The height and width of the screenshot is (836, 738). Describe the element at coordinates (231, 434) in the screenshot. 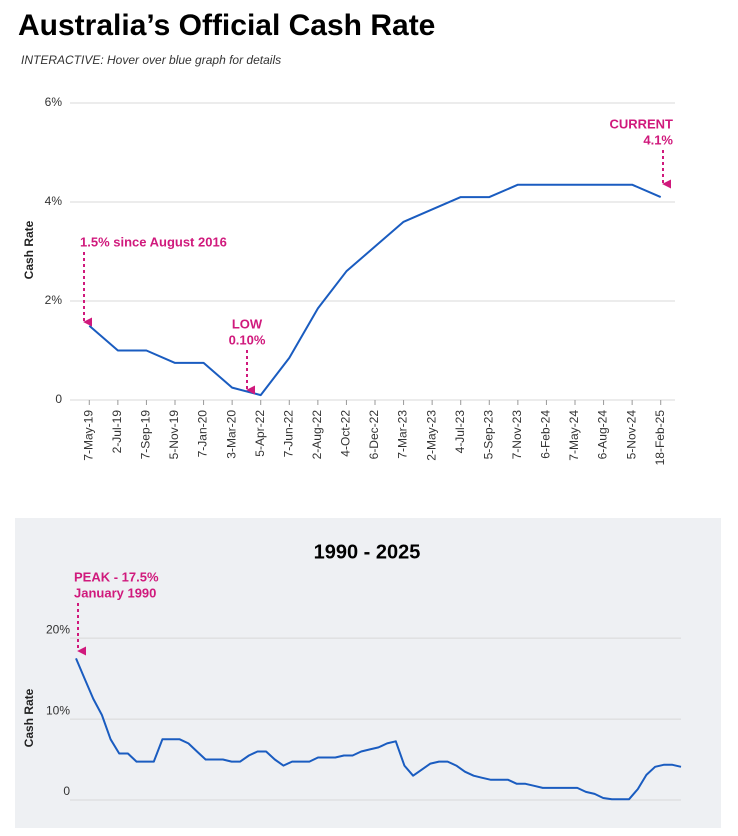

I see `x-tick-label: 3-Mar-20` at that location.